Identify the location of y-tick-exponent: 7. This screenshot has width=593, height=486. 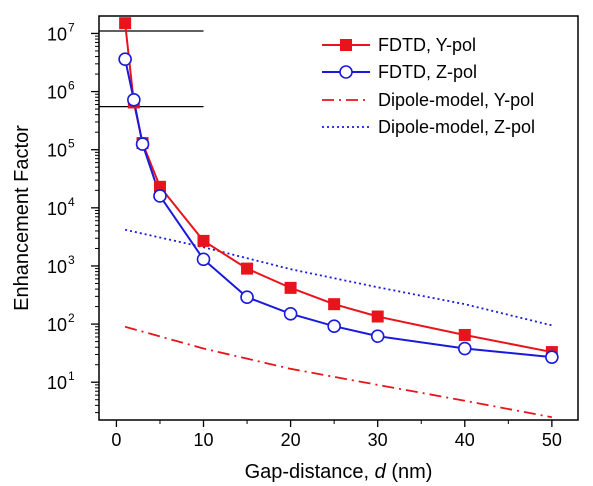
(71, 27).